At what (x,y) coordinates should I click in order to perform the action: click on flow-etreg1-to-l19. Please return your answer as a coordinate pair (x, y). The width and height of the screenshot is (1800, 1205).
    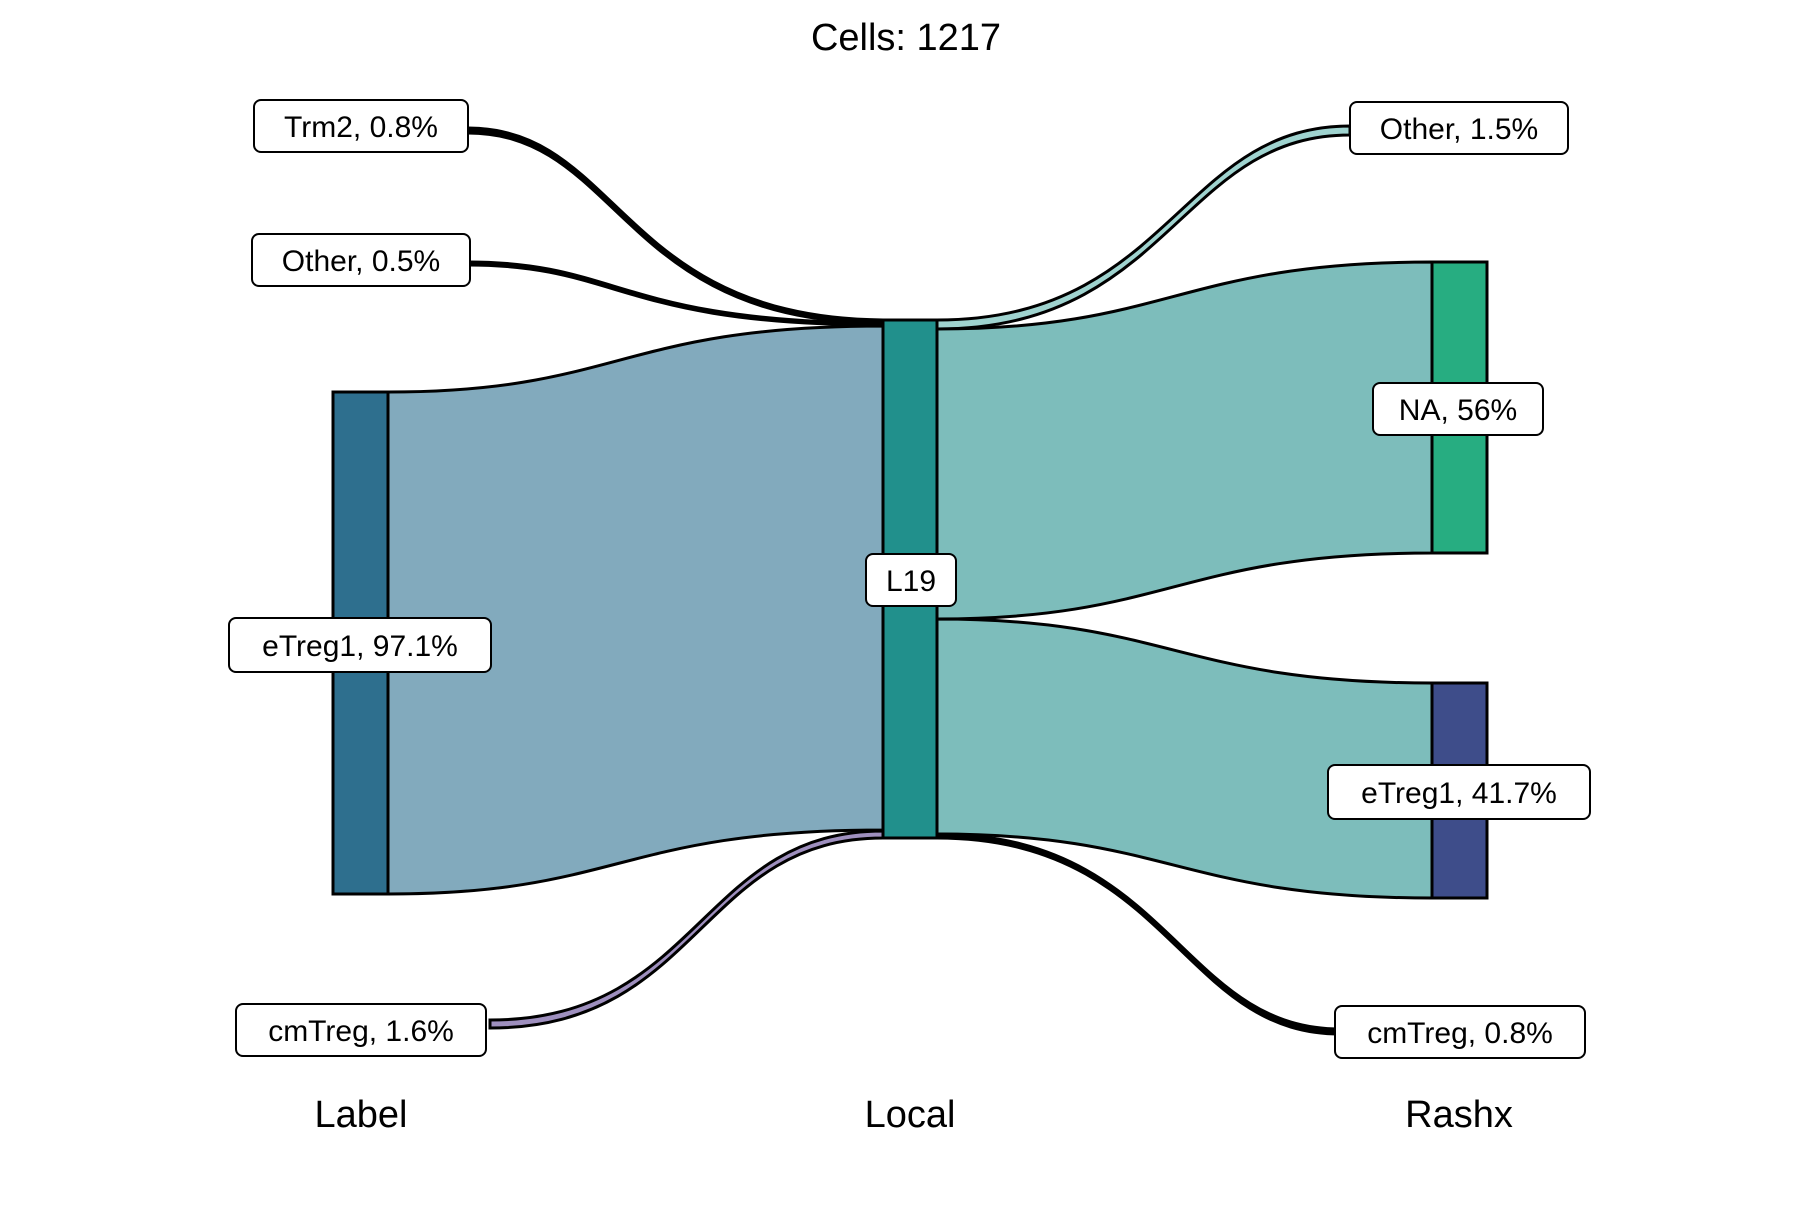
    Looking at the image, I should click on (635, 610).